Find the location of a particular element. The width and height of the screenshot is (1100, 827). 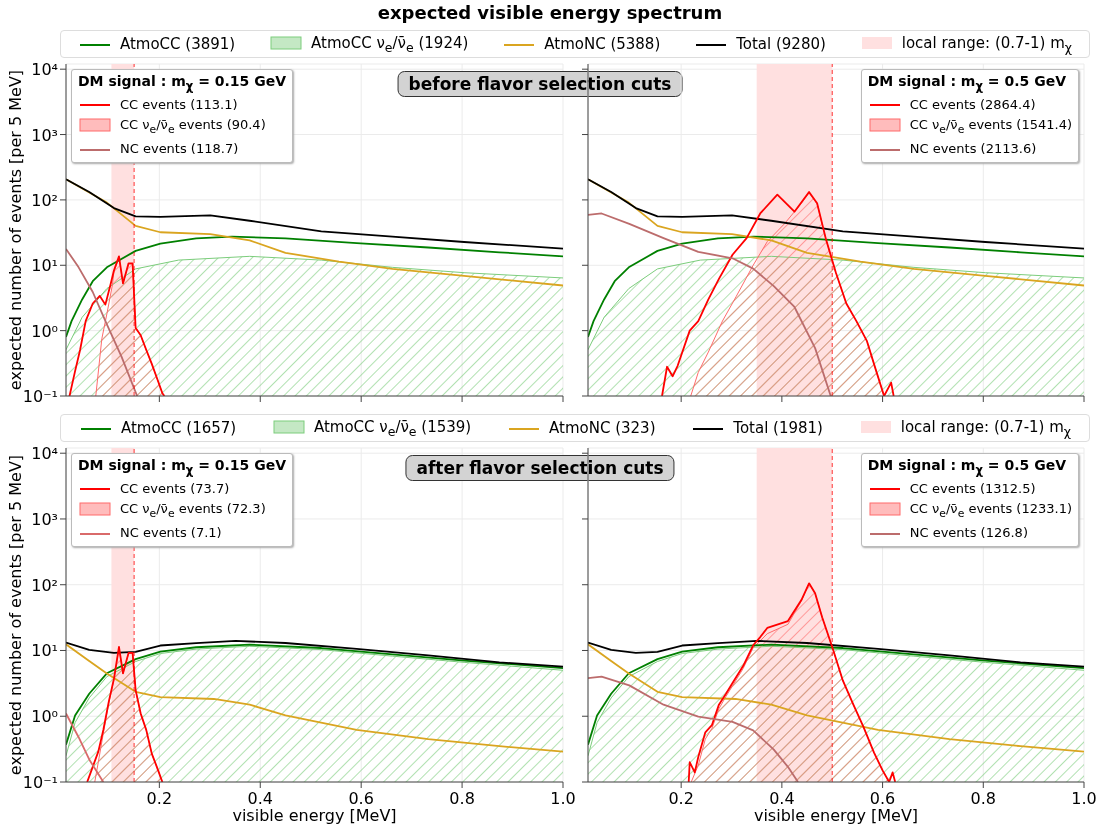

legend-label: Total (1981) is located at coordinates (778, 428).